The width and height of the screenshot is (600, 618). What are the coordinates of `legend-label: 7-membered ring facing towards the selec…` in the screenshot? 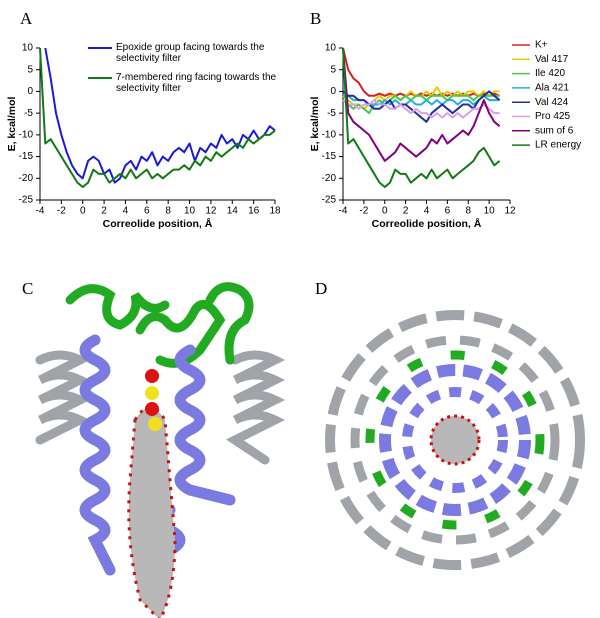 It's located at (196, 83).